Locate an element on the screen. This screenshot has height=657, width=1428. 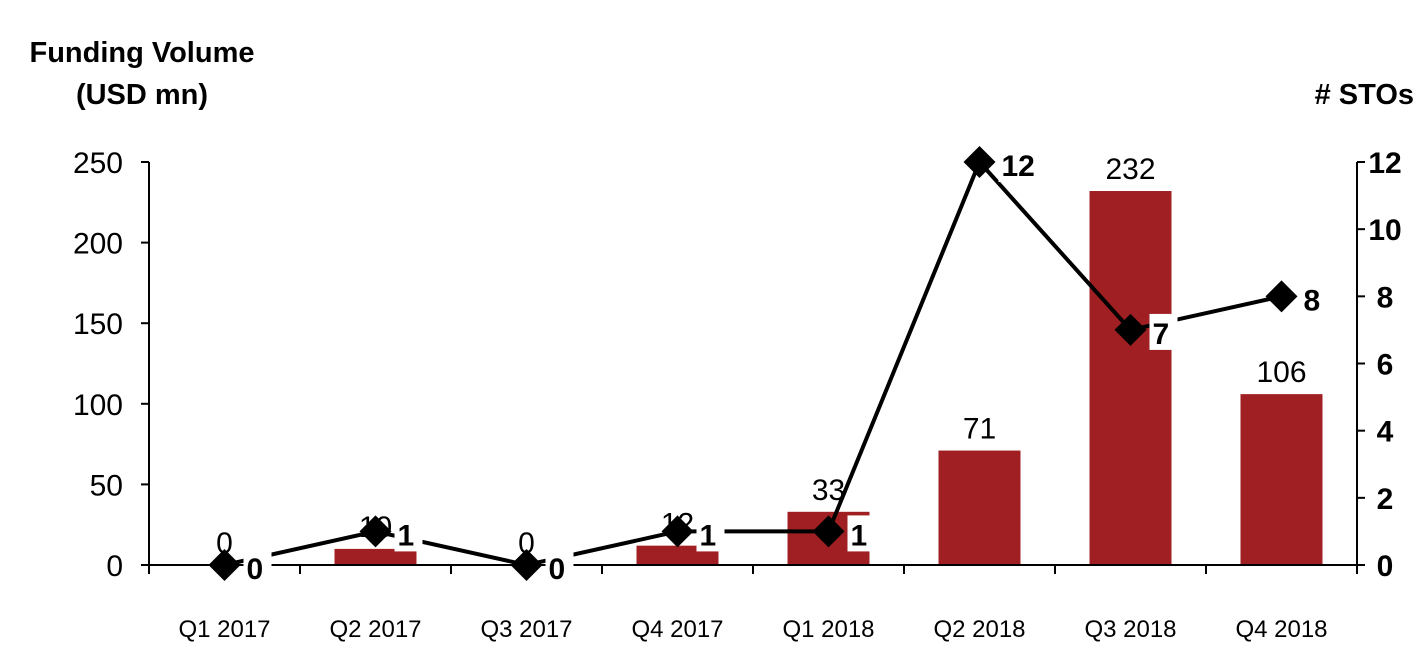
bar-value-label: 106 is located at coordinates (1281, 372).